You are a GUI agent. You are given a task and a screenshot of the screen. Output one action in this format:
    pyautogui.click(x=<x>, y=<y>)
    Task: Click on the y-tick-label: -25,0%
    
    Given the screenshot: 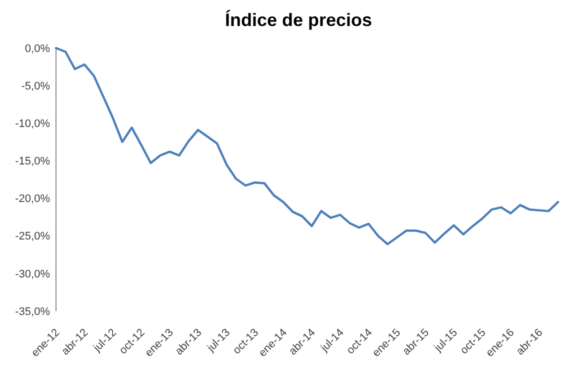 What is the action you would take?
    pyautogui.click(x=32, y=236)
    